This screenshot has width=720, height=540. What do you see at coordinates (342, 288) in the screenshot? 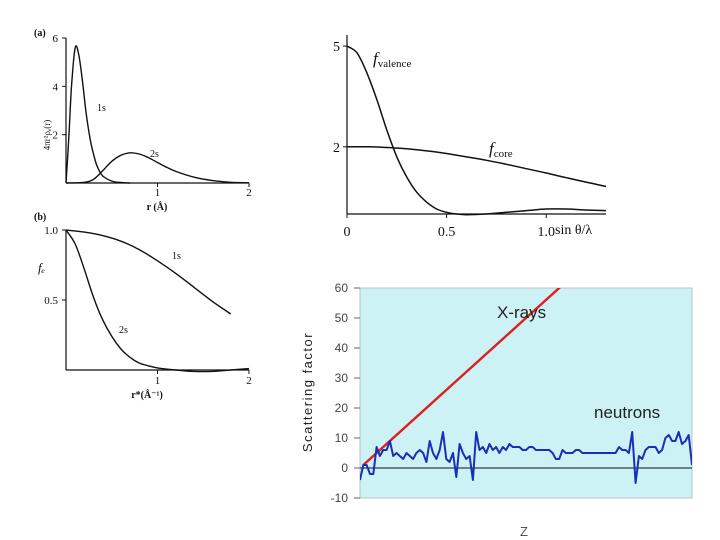
I see `panel-d-ytick-label: 60` at bounding box center [342, 288].